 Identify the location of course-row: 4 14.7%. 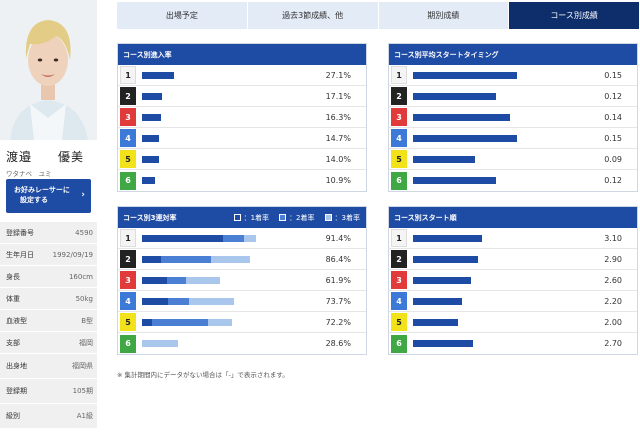
(242, 138).